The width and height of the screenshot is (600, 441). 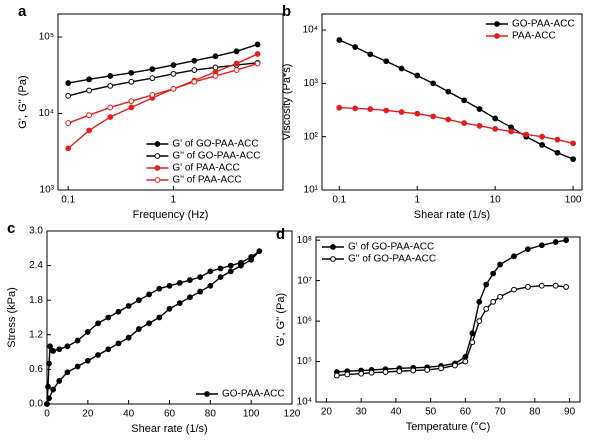 I want to click on y-tick-label: 10⁵, so click(x=46, y=37).